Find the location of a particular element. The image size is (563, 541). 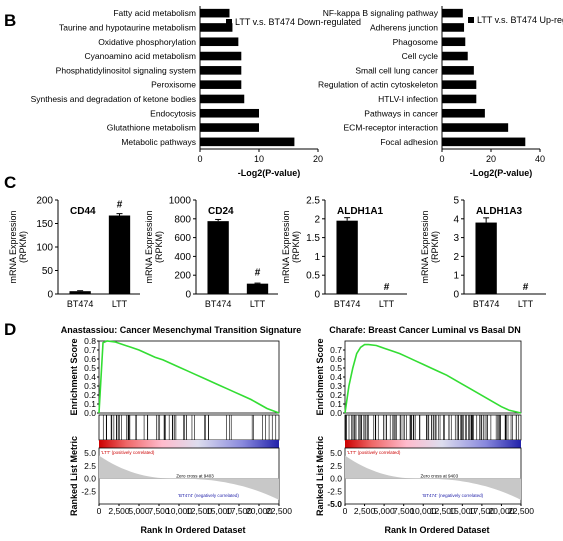

y-tick-label: 600 is located at coordinates (182, 238).